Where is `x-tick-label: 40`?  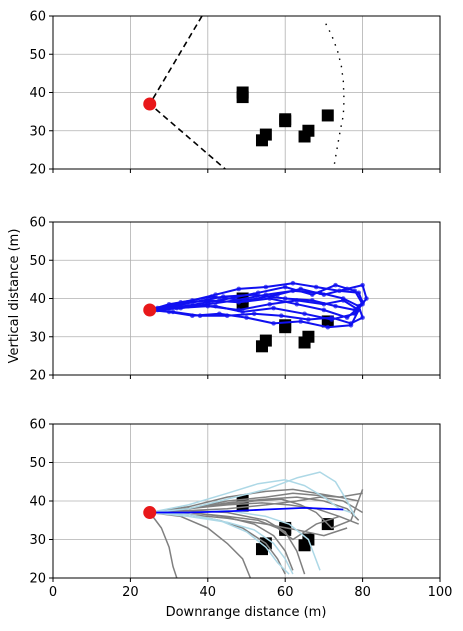 x-tick-label: 40 is located at coordinates (208, 592).